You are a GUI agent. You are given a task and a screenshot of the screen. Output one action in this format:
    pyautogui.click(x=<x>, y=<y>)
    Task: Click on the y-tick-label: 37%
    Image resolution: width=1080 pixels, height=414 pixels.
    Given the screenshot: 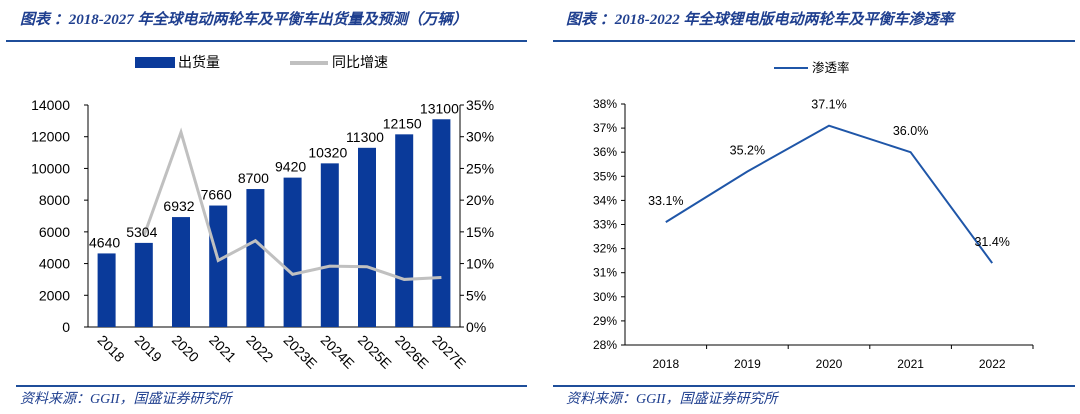 What is the action you would take?
    pyautogui.click(x=605, y=128)
    